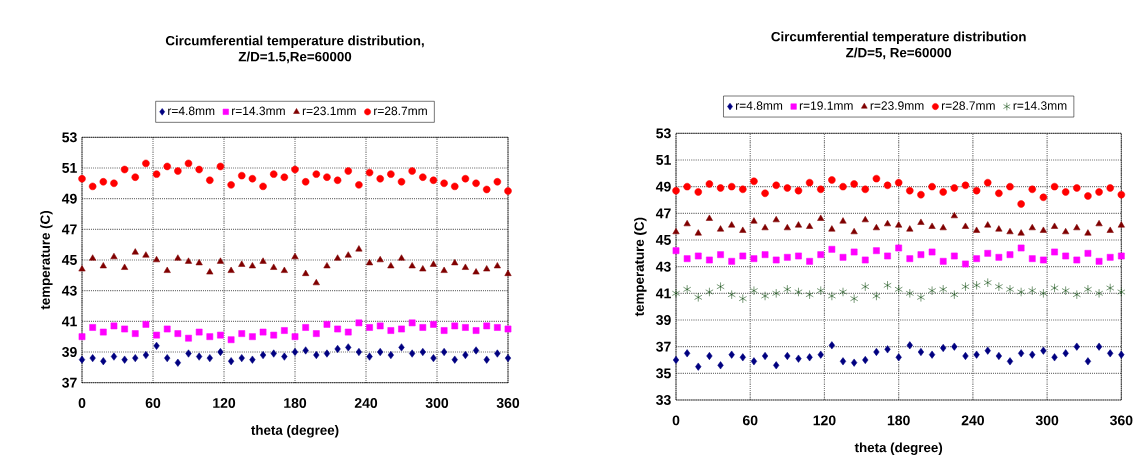 The width and height of the screenshot is (1144, 471). Describe the element at coordinates (69, 382) in the screenshot. I see `y-tick-label: 37` at that location.